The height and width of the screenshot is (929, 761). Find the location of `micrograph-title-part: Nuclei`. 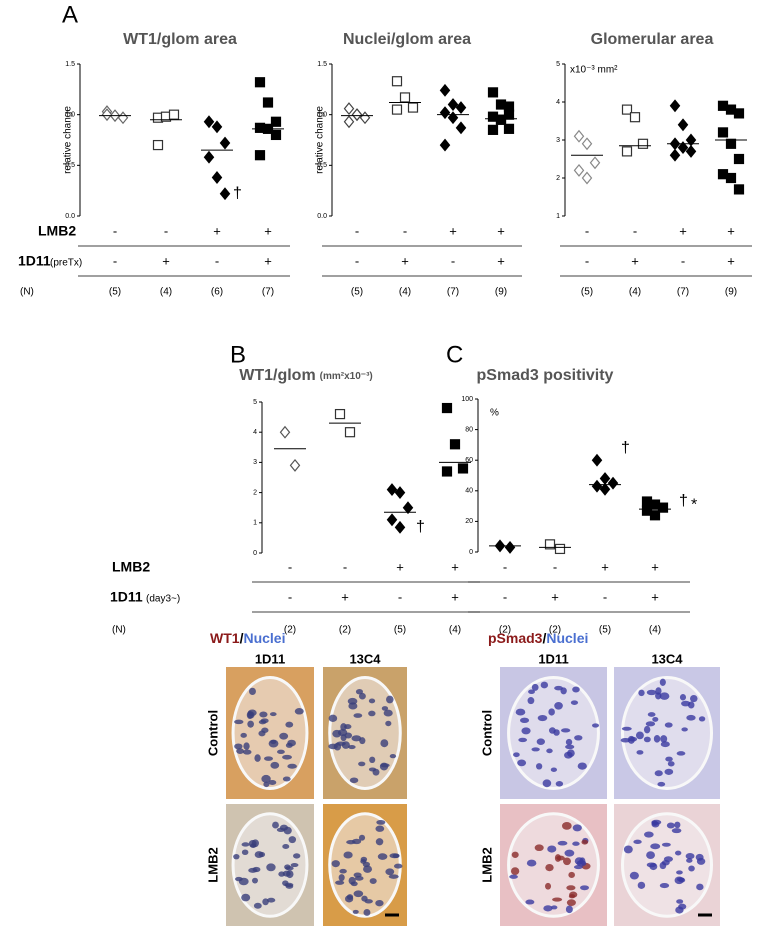

micrograph-title-part: Nuclei is located at coordinates (264, 638).